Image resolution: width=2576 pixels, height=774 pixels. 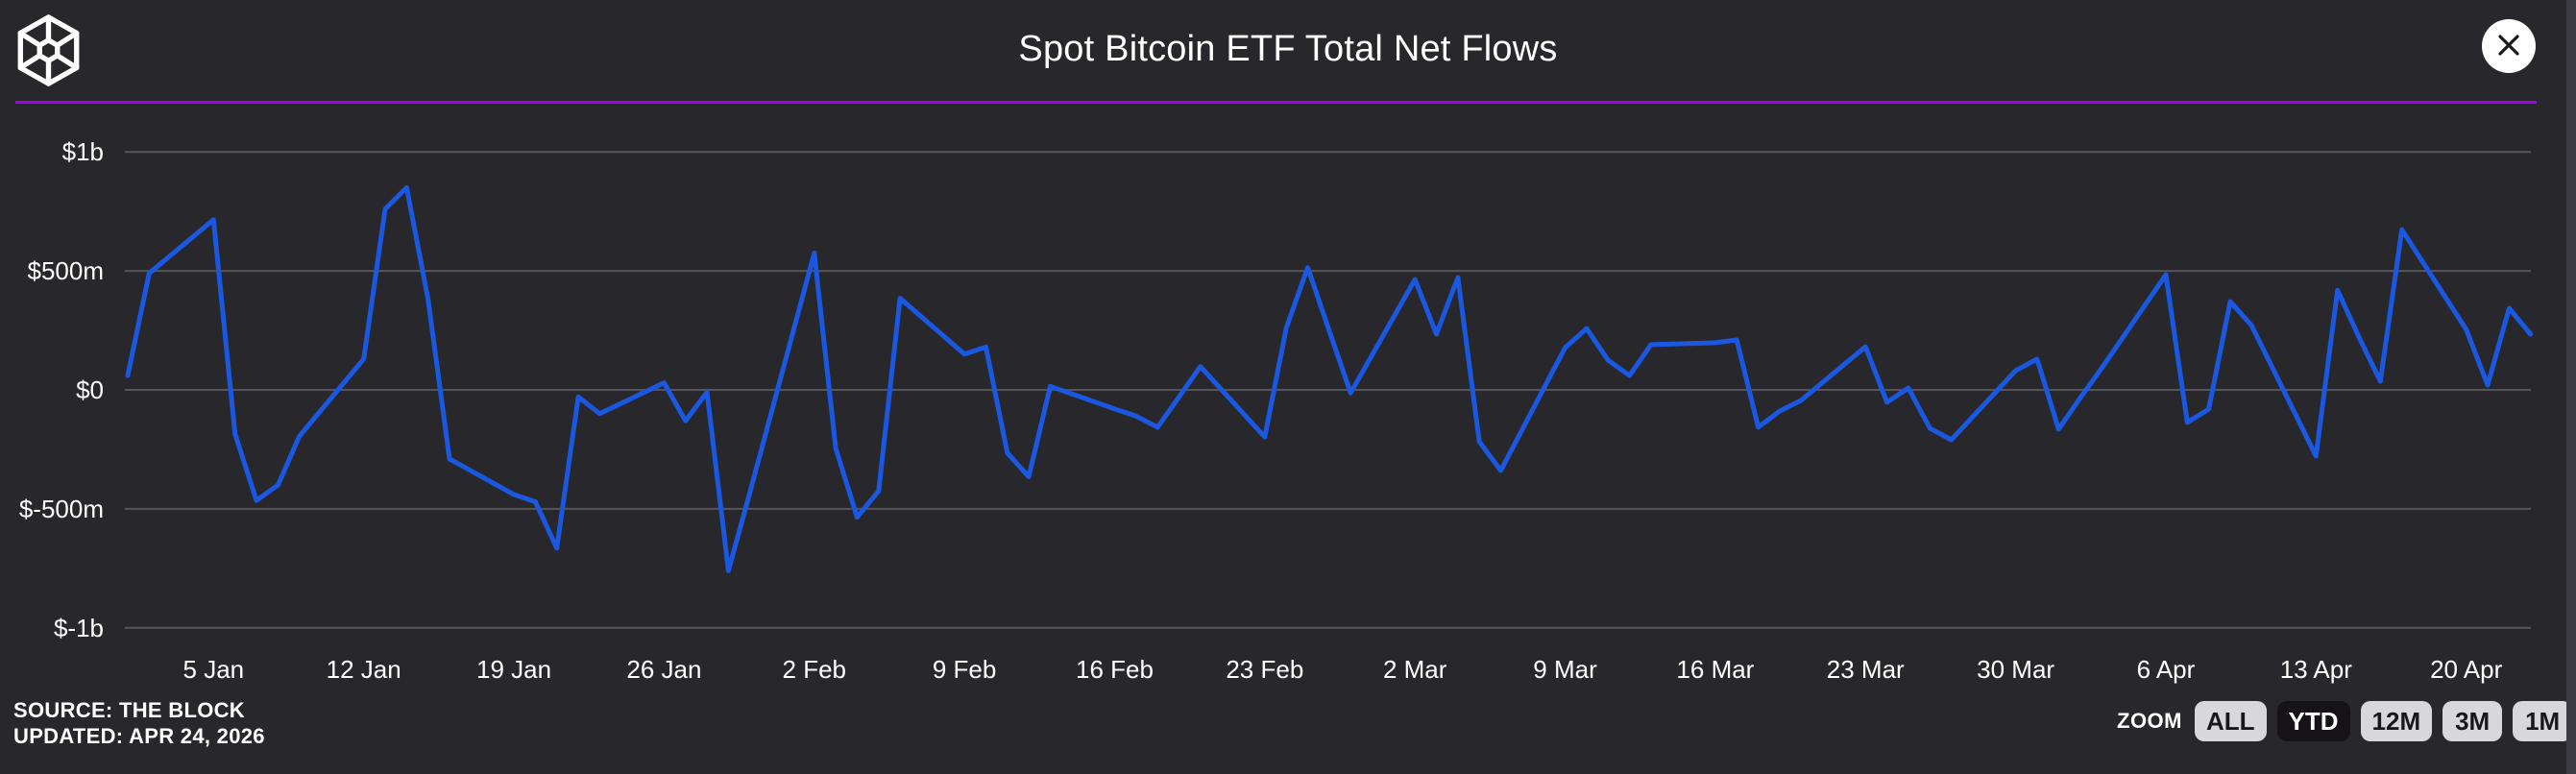 What do you see at coordinates (2315, 669) in the screenshot?
I see `x-axis-label: 13 Apr` at bounding box center [2315, 669].